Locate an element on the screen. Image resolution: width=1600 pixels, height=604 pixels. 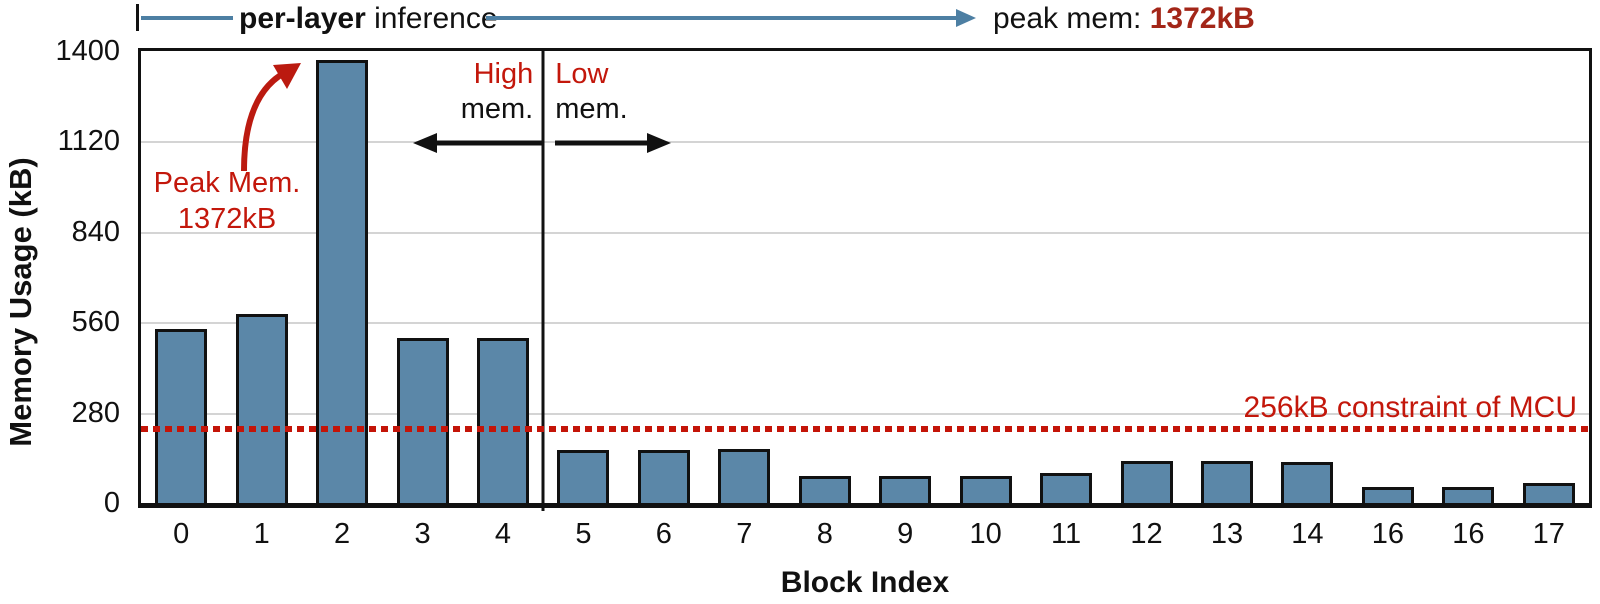
right-arrow-icon is located at coordinates (731, 18).